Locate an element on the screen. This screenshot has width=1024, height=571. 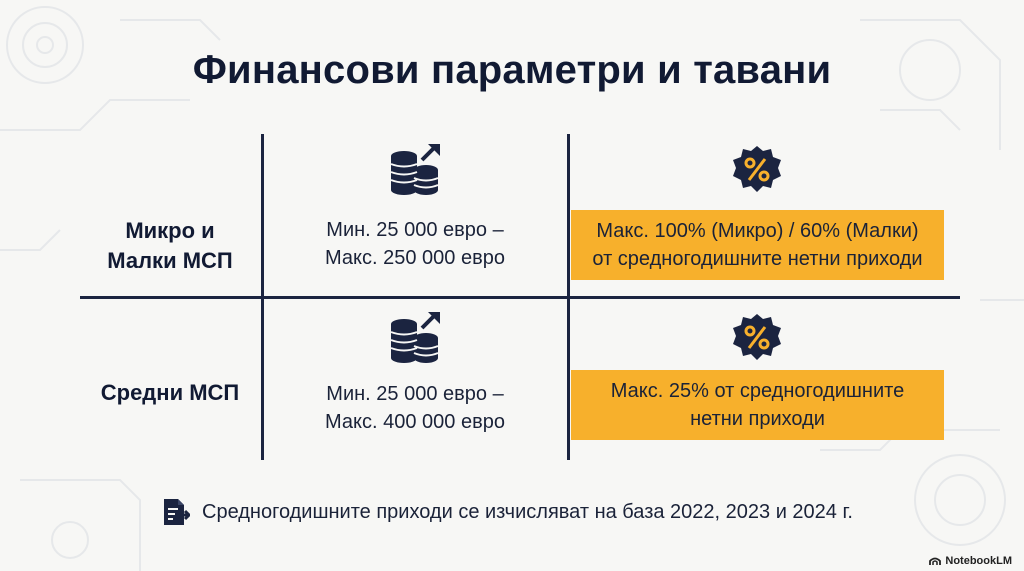
row-label-line: Микро и is located at coordinates (170, 230).